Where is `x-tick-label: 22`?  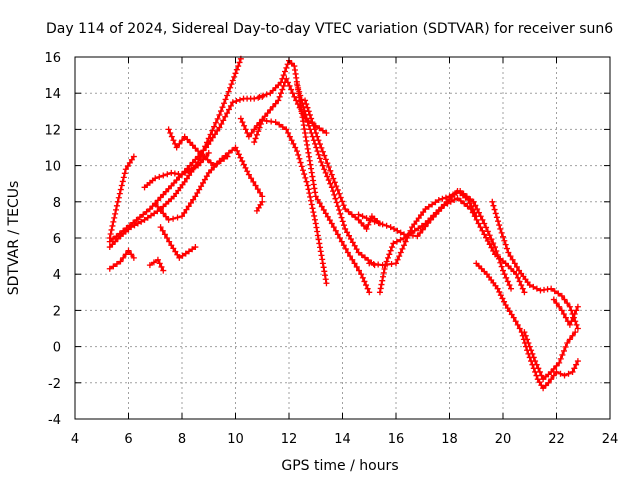
x-tick-label: 22 is located at coordinates (556, 439).